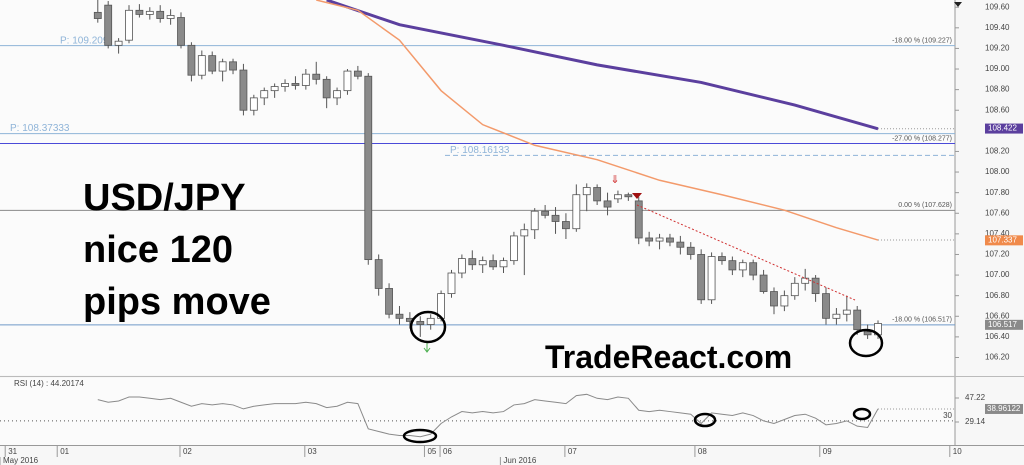 Image resolution: width=1024 pixels, height=465 pixels. What do you see at coordinates (431, 451) in the screenshot?
I see `x-tick-label: 05` at bounding box center [431, 451].